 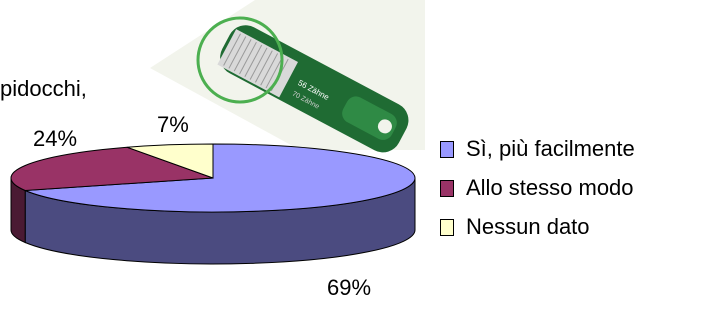 What do you see at coordinates (447, 149) in the screenshot?
I see `legend-swatch-si-piu-facilmente` at bounding box center [447, 149].